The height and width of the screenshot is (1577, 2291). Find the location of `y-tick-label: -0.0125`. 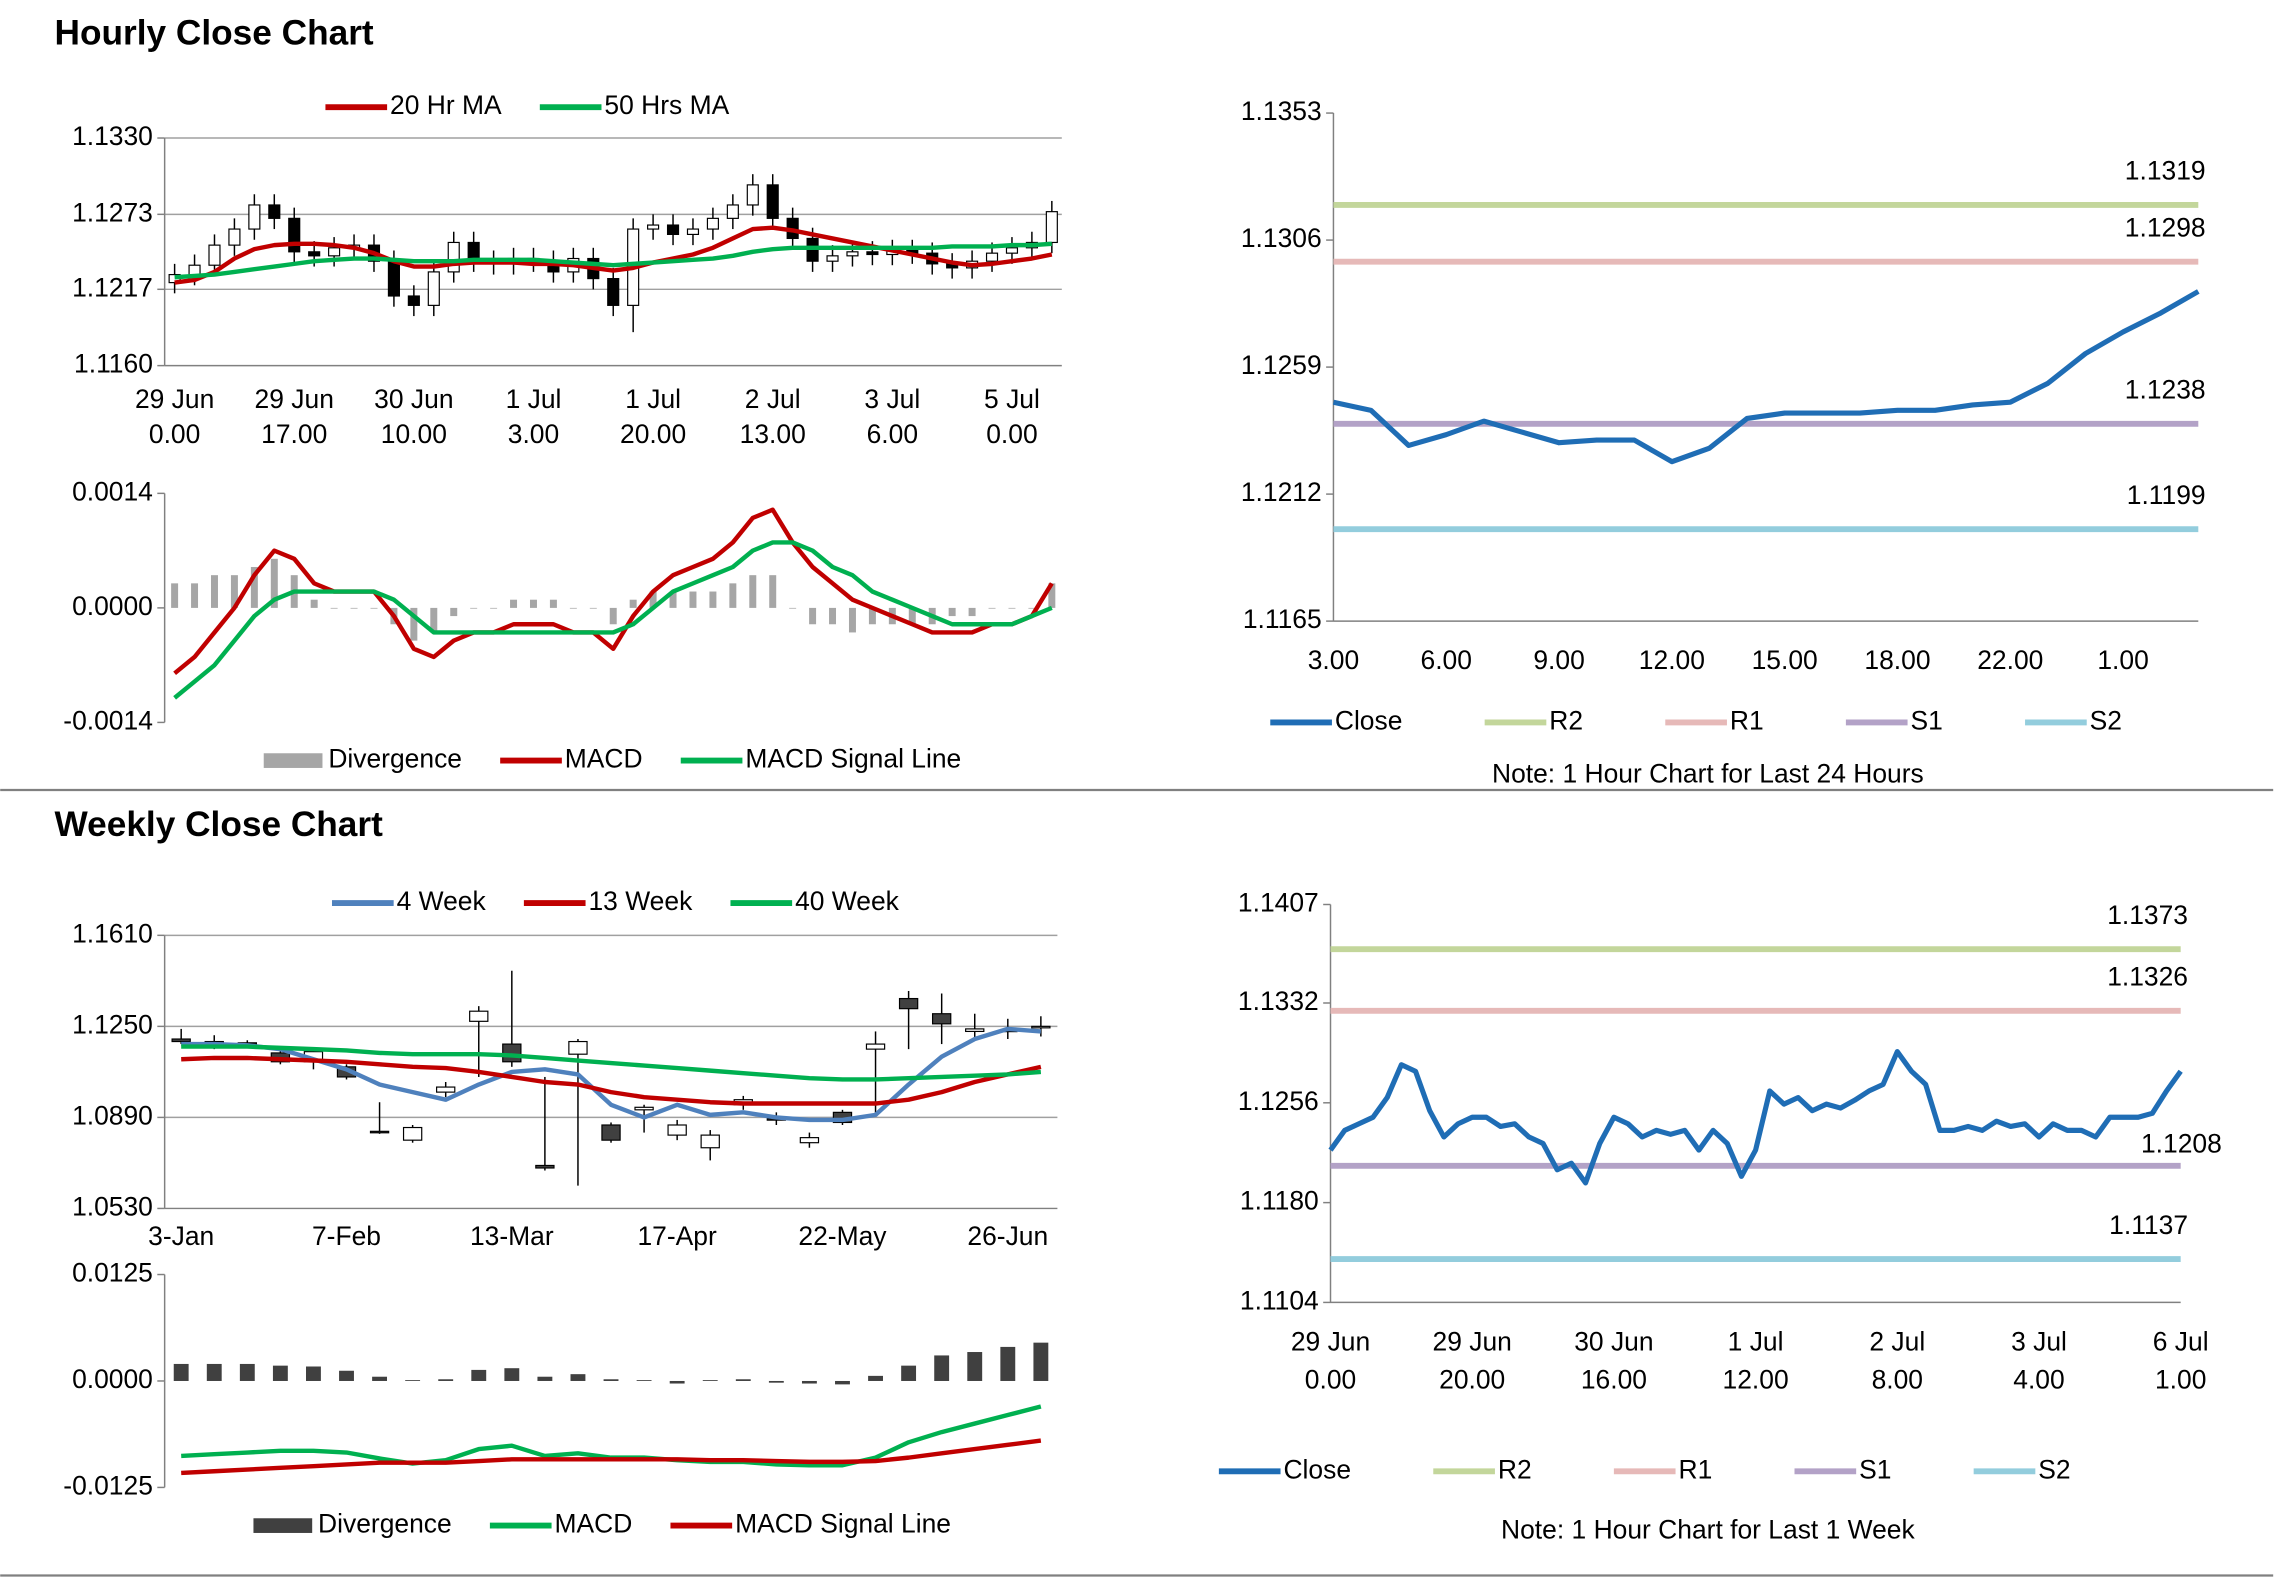

y-tick-label: -0.0125 is located at coordinates (108, 1485).